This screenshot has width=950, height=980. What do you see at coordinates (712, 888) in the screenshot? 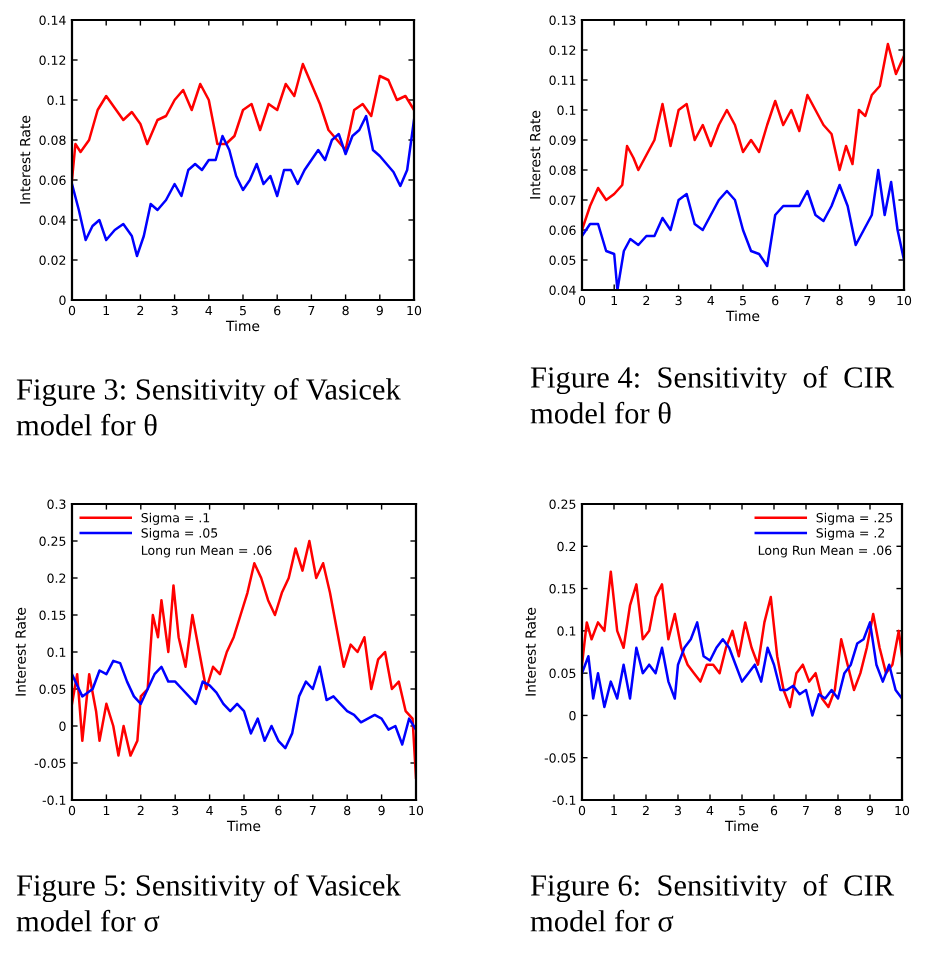
I see `caption: Figure 6: Sensitivity of CIR` at bounding box center [712, 888].